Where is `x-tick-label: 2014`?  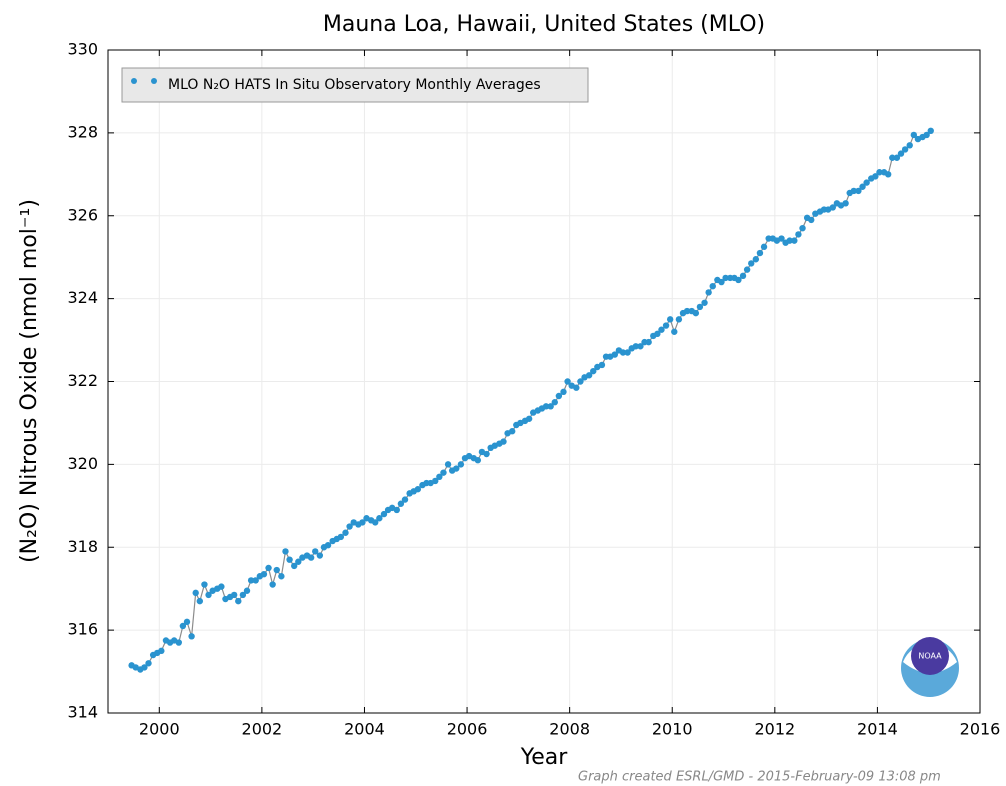
x-tick-label: 2014 is located at coordinates (877, 729).